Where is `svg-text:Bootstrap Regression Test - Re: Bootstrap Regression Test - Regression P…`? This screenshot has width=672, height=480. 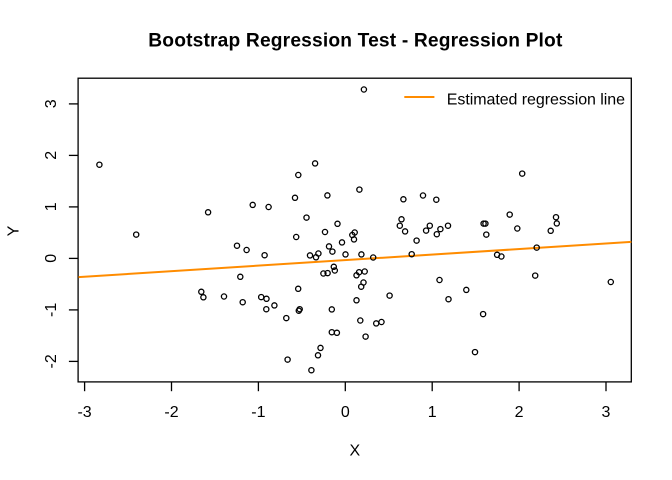
svg-text:Bootstrap Regression Test - Re: Bootstrap Regression Test - Regression P… is located at coordinates (355, 40).